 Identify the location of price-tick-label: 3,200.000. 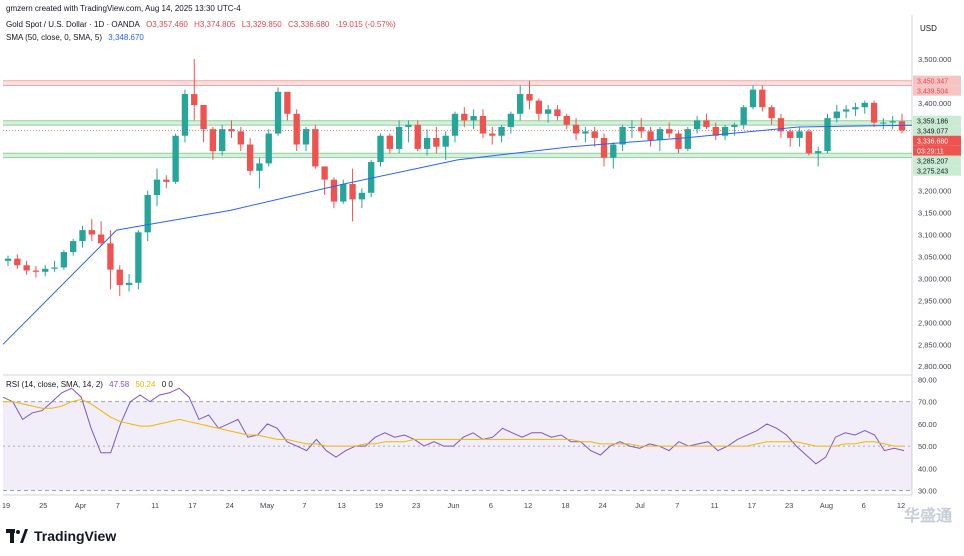
(934, 191).